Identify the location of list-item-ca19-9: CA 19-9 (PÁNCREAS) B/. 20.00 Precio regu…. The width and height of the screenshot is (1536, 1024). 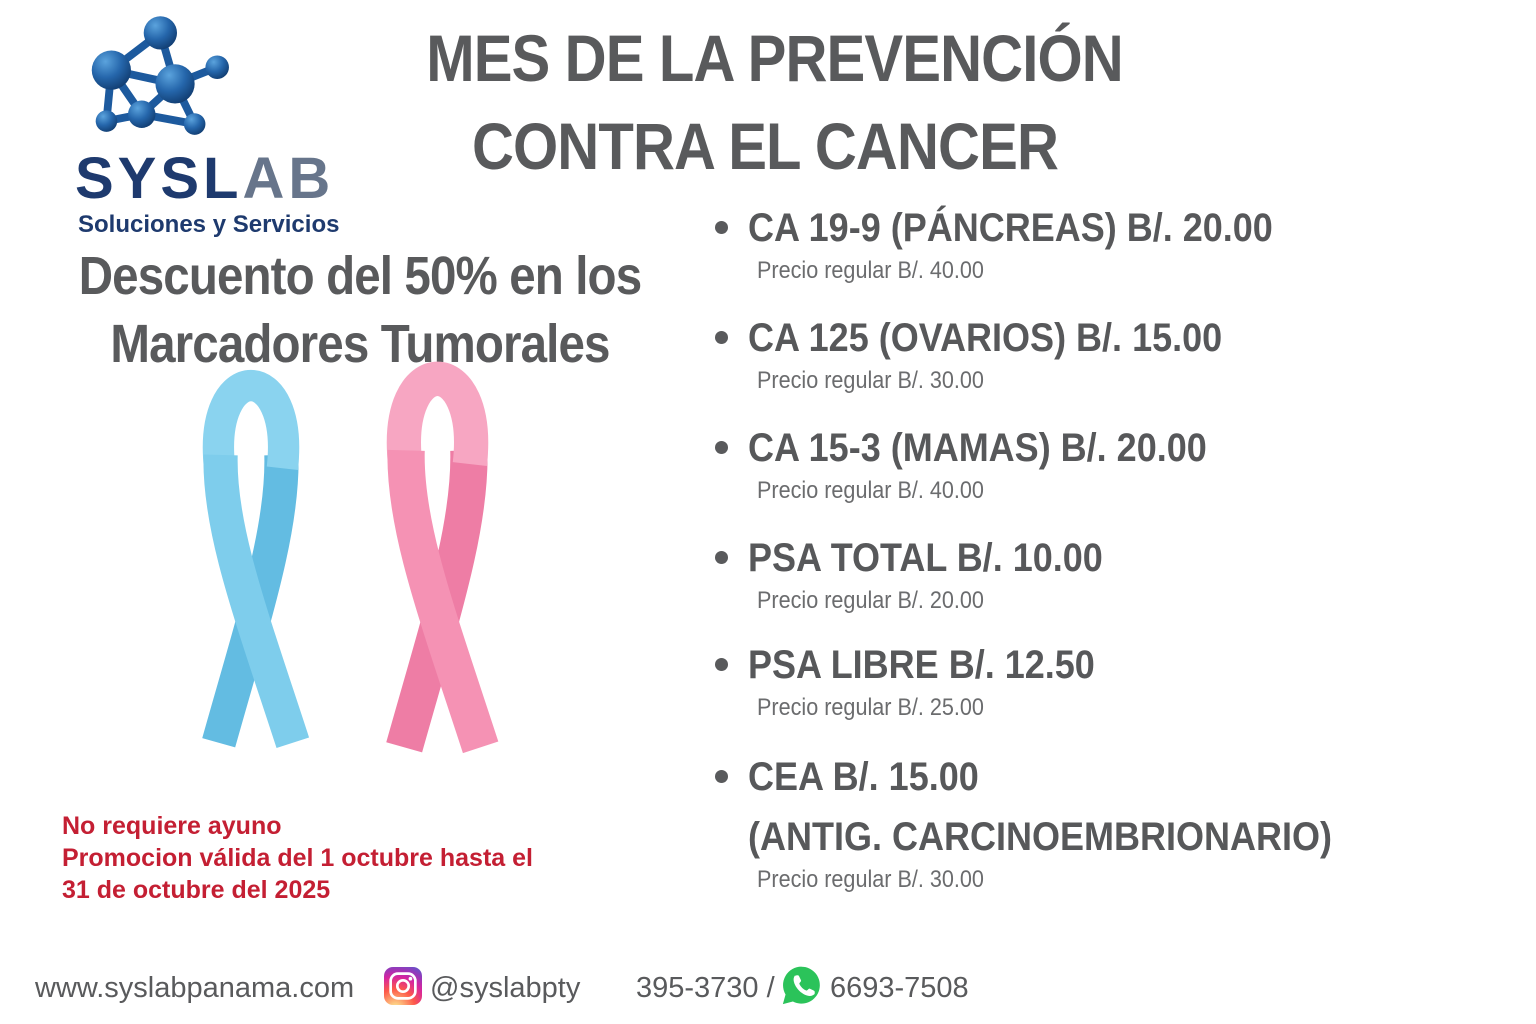
(1018, 245).